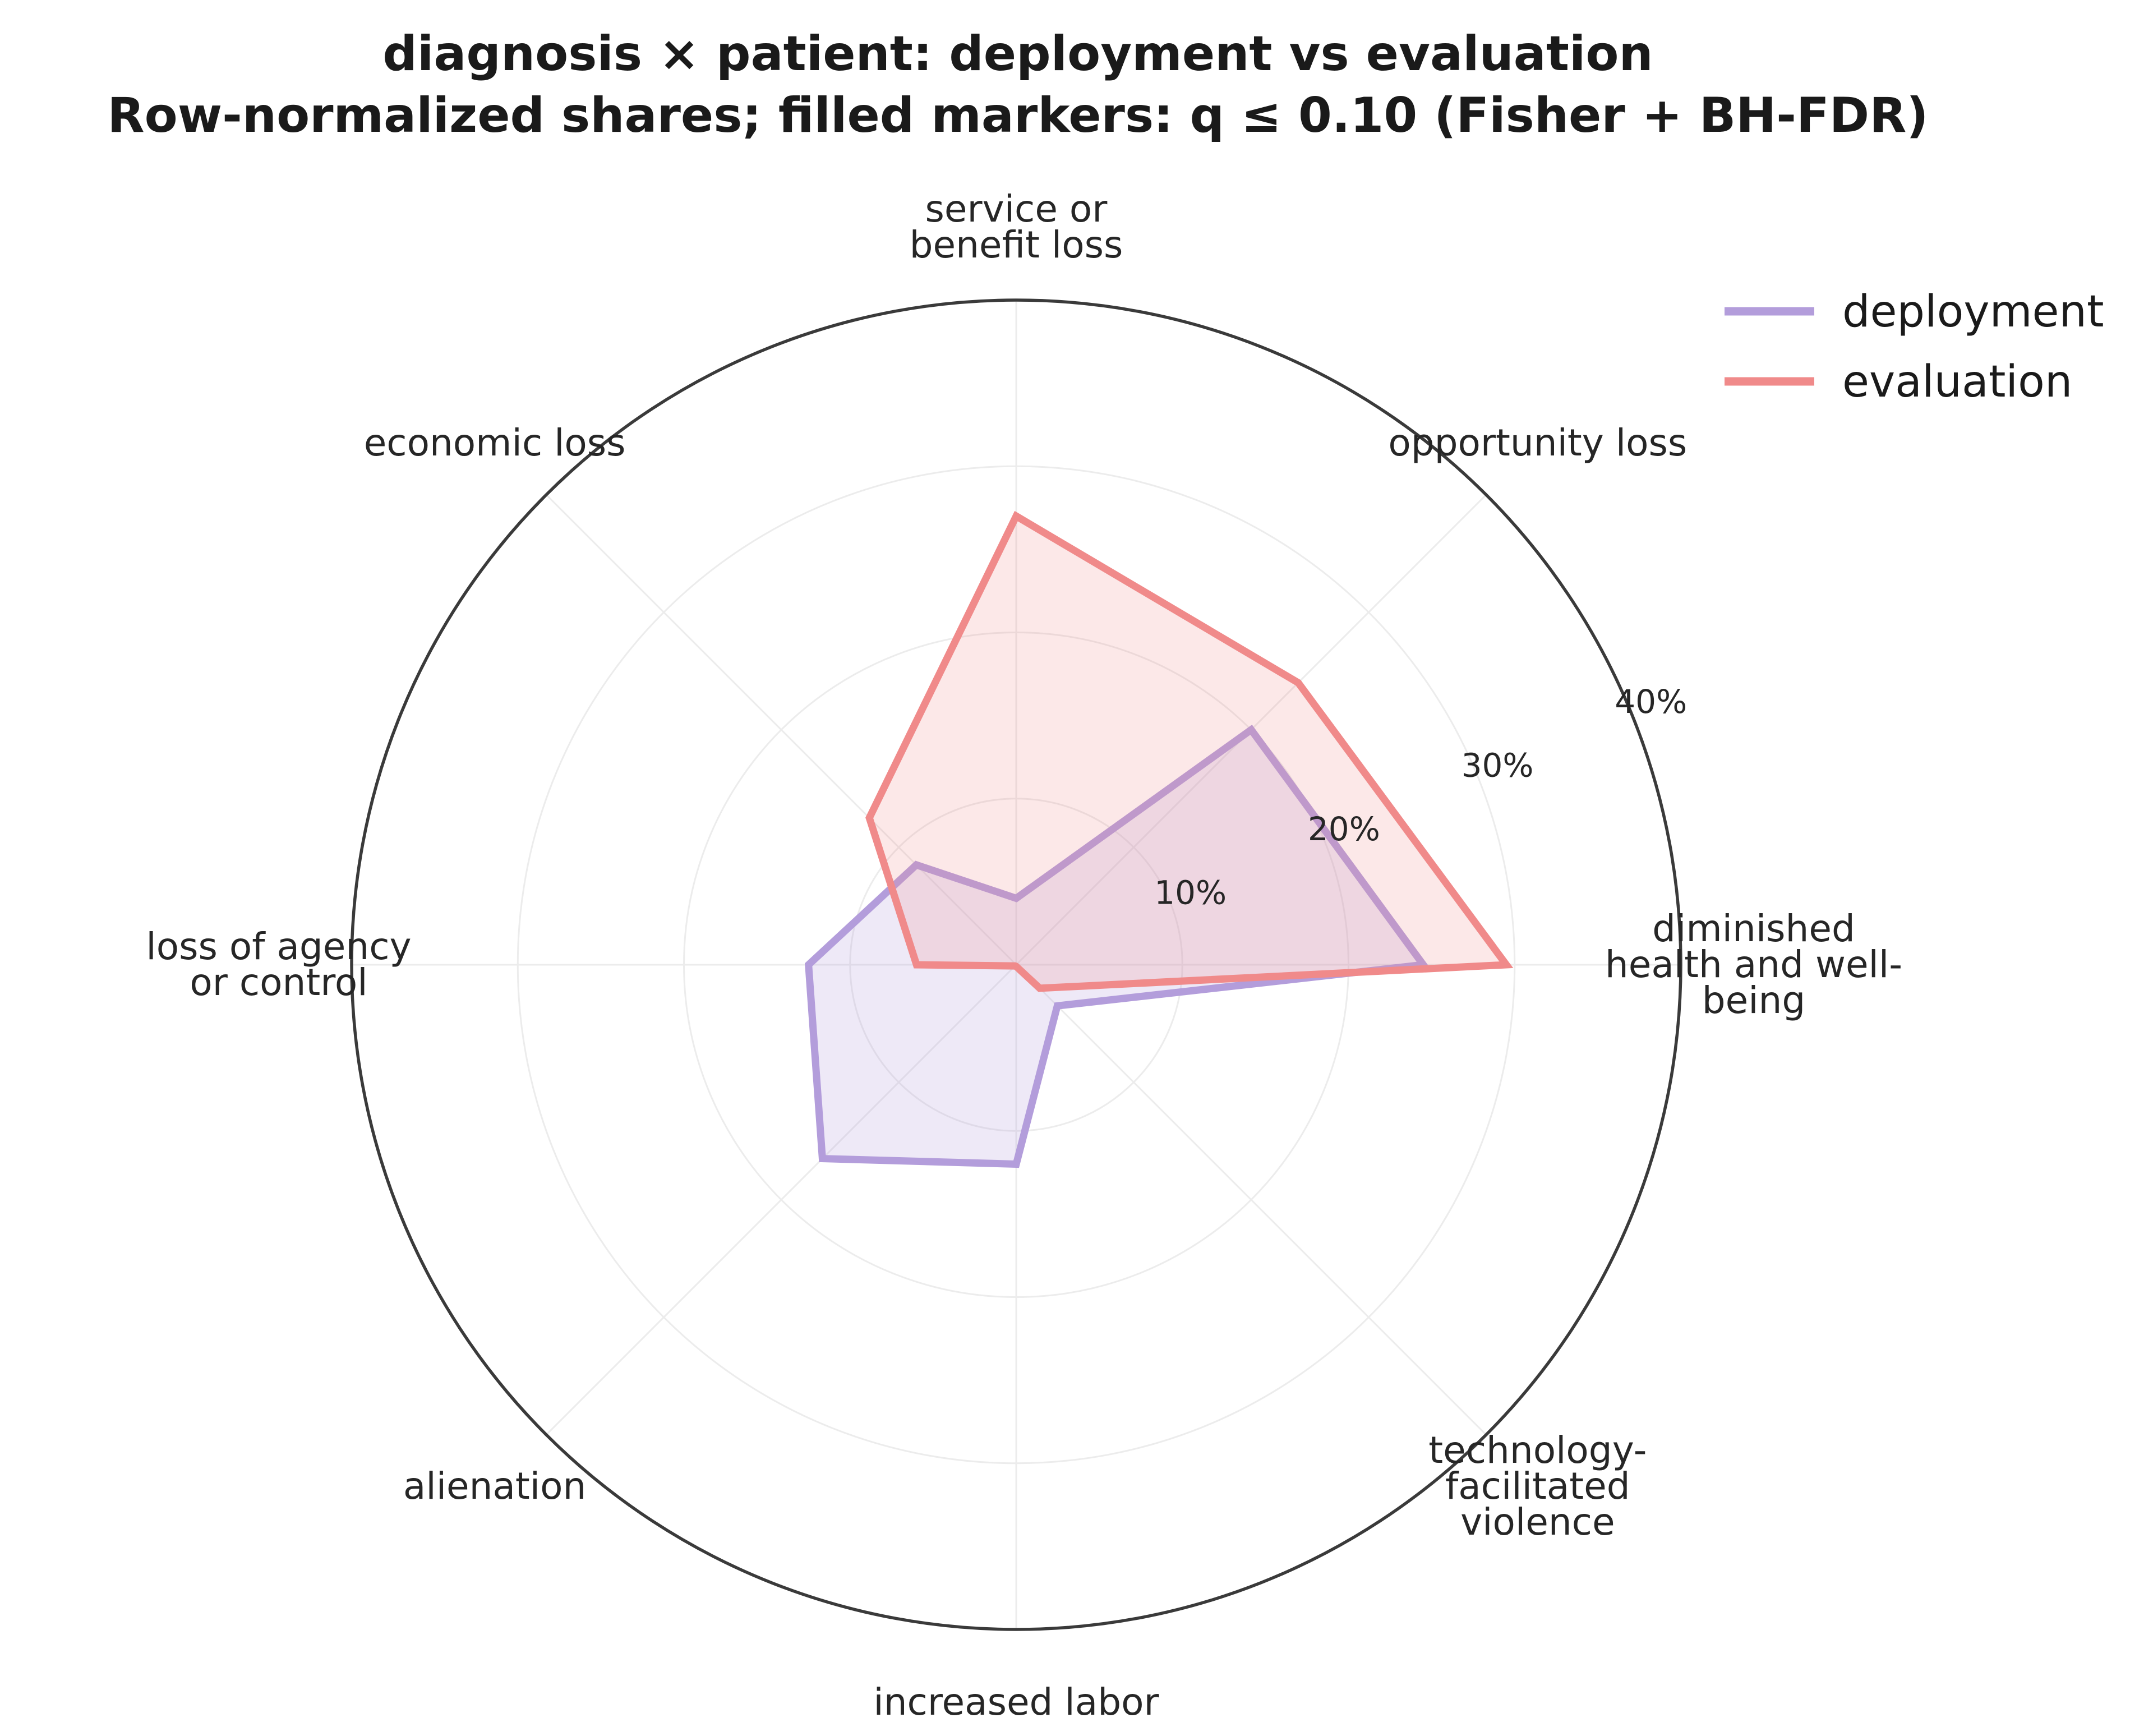  I want to click on category-label-3-line-0: economic loss, so click(495, 442).